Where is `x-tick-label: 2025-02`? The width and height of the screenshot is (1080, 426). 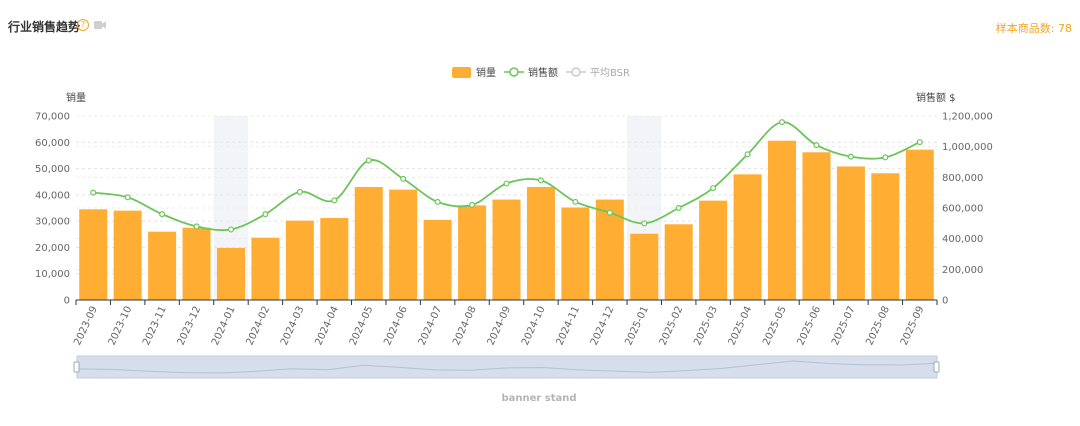
x-tick-label: 2025-02 is located at coordinates (672, 326).